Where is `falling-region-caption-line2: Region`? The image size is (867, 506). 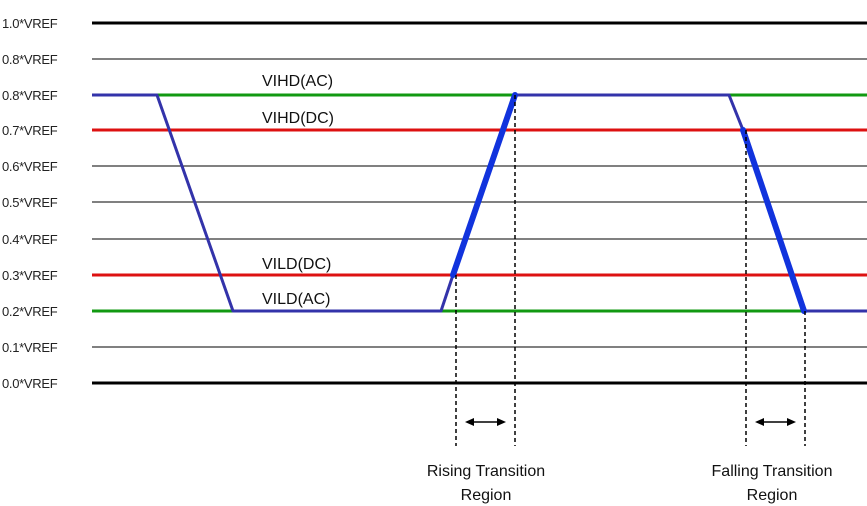
falling-region-caption-line2: Region is located at coordinates (772, 495).